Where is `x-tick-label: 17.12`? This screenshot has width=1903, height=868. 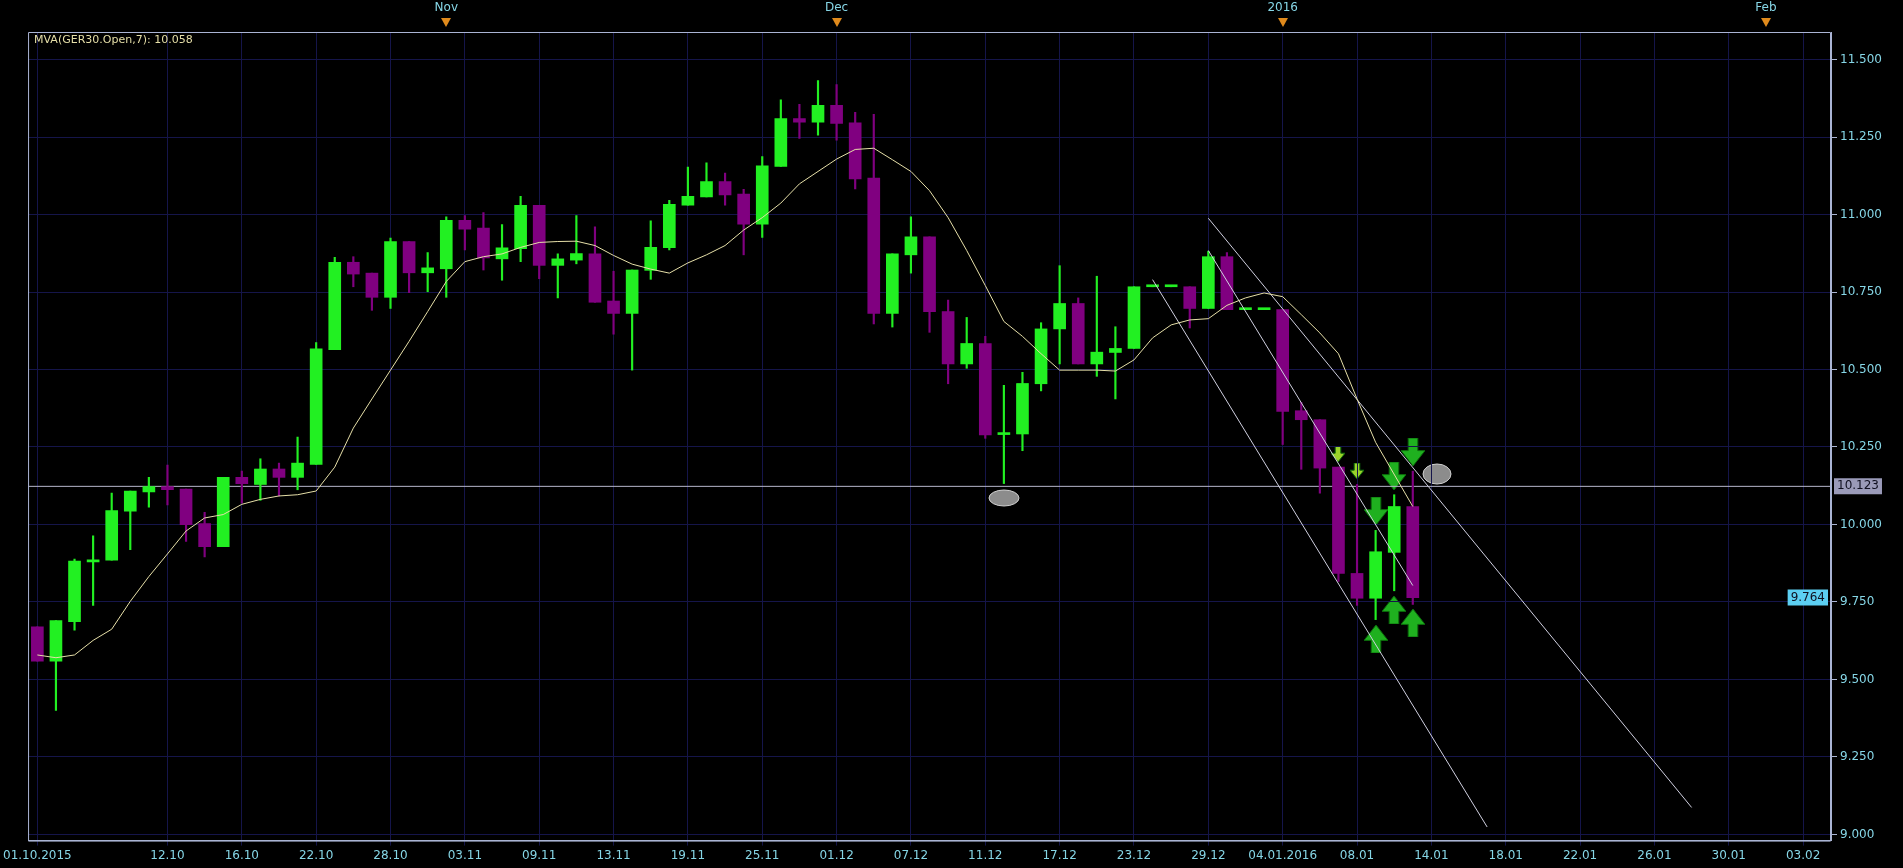
x-tick-label: 17.12 is located at coordinates (1059, 854).